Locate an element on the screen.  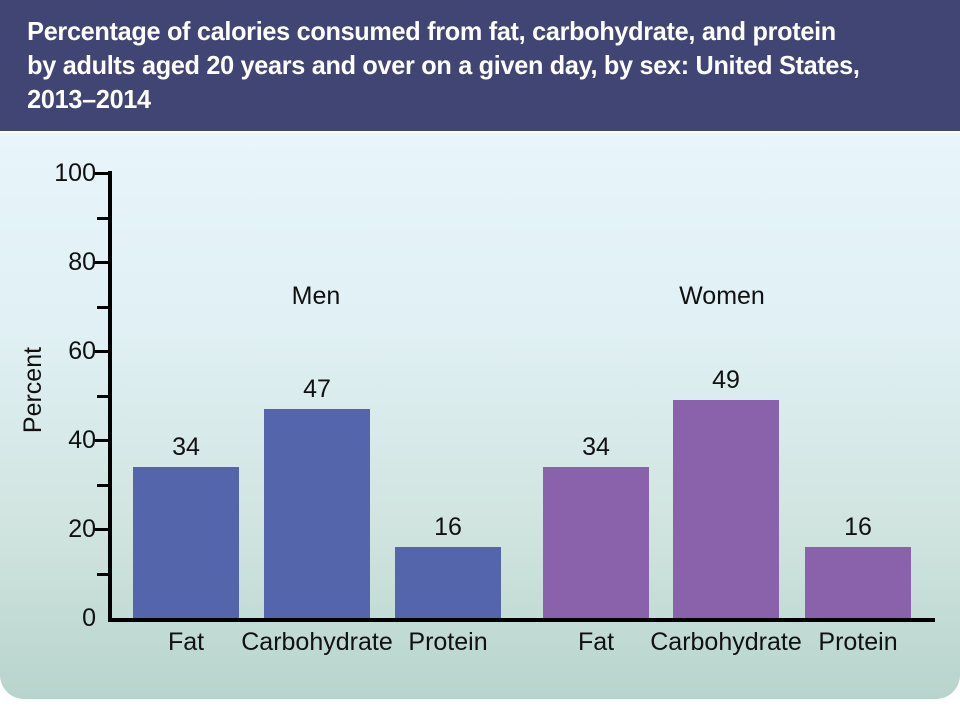
bar-women-protein is located at coordinates (858, 582).